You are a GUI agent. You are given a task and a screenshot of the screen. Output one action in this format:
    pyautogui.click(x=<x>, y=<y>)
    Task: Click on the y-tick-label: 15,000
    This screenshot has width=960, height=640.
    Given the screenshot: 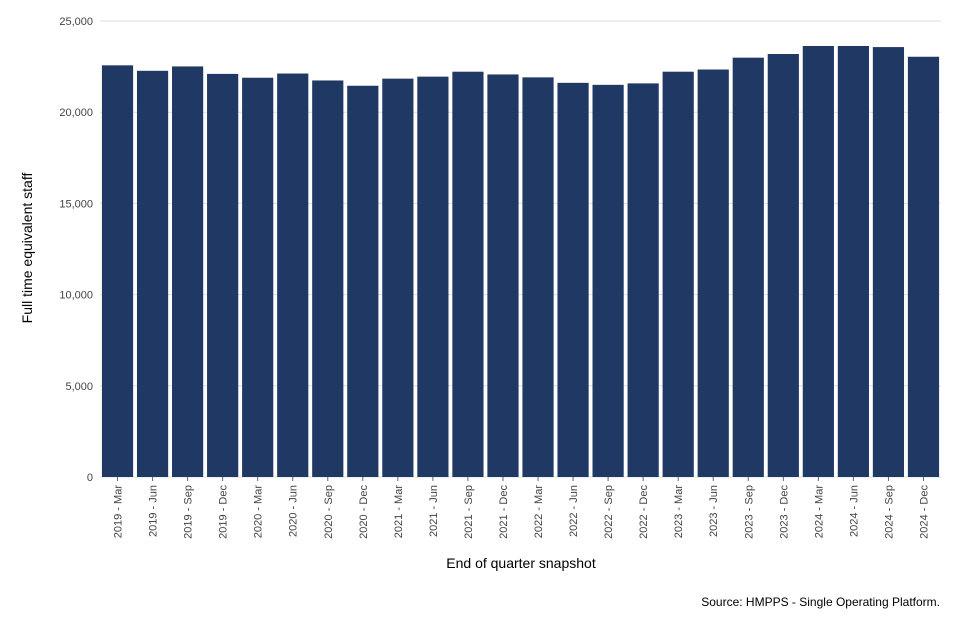 What is the action you would take?
    pyautogui.click(x=76, y=204)
    